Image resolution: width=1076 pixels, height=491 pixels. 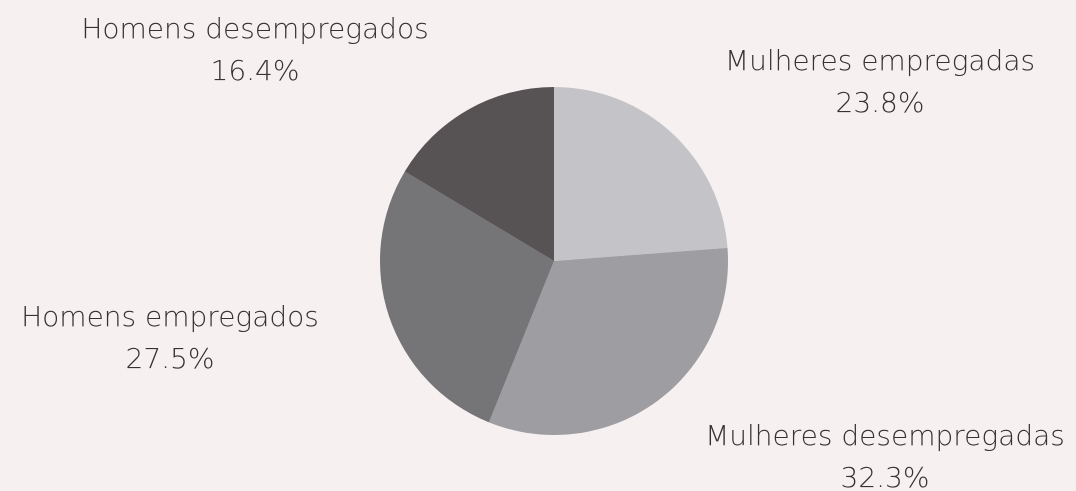 What do you see at coordinates (254, 28) in the screenshot?
I see `slice-label: Homens desempregados` at bounding box center [254, 28].